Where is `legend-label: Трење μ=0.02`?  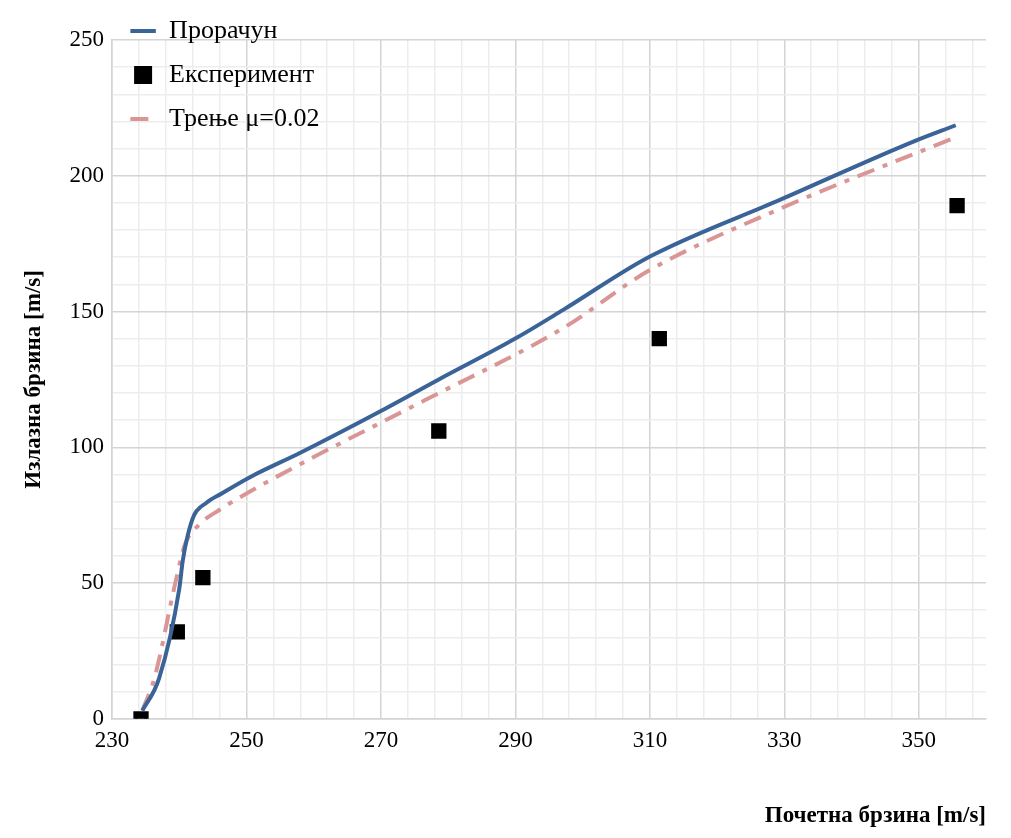
legend-label: Трење μ=0.02 is located at coordinates (244, 117).